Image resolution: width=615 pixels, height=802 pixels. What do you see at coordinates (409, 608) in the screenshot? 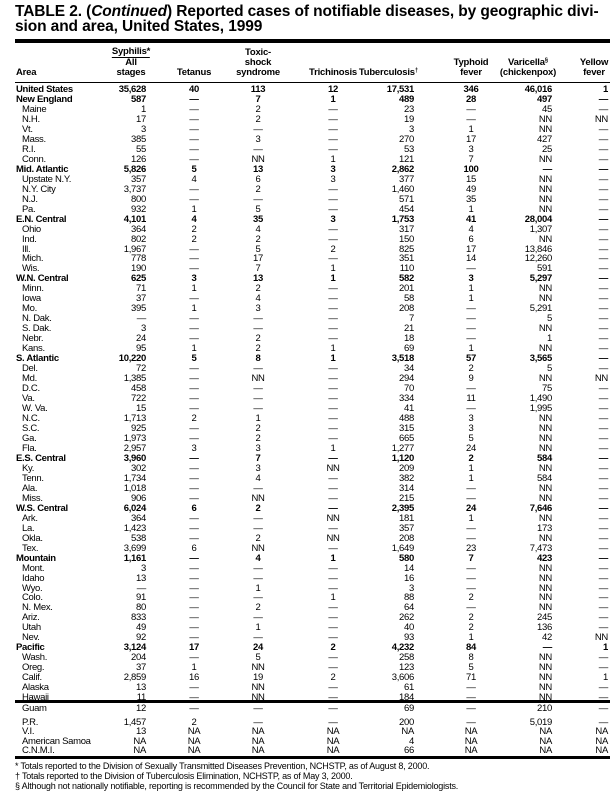
I see `cell-tuberculosis: 64` at bounding box center [409, 608].